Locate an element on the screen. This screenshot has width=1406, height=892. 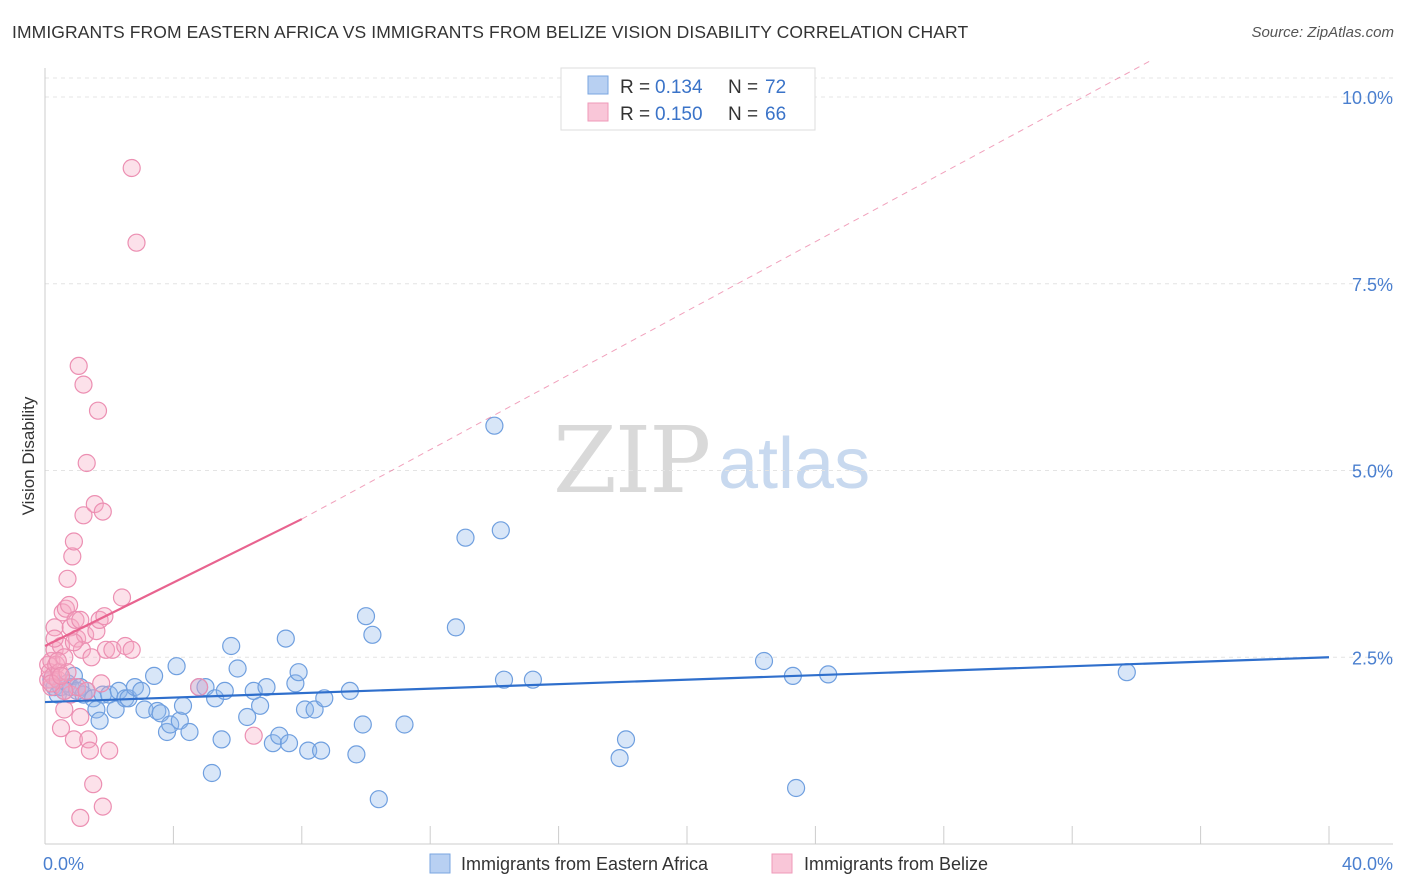
legend-n-label-1: N = is located at coordinates (743, 87).